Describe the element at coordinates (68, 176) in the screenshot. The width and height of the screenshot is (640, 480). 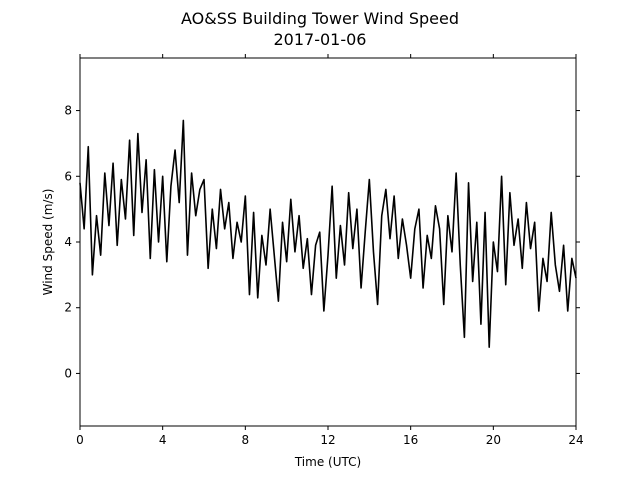
I see `y-tick-label: 6` at that location.